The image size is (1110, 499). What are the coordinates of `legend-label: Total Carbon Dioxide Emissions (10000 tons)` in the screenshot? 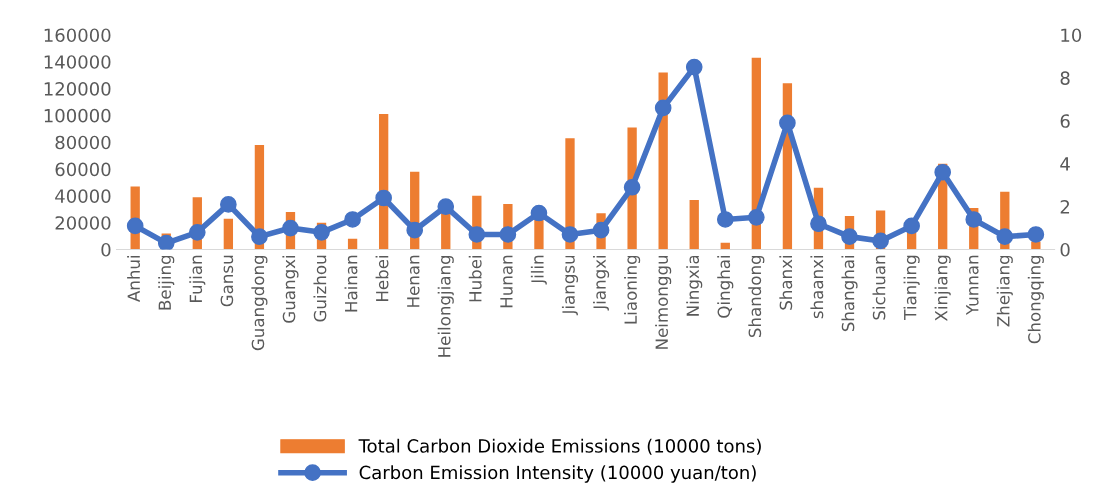 It's located at (559, 446).